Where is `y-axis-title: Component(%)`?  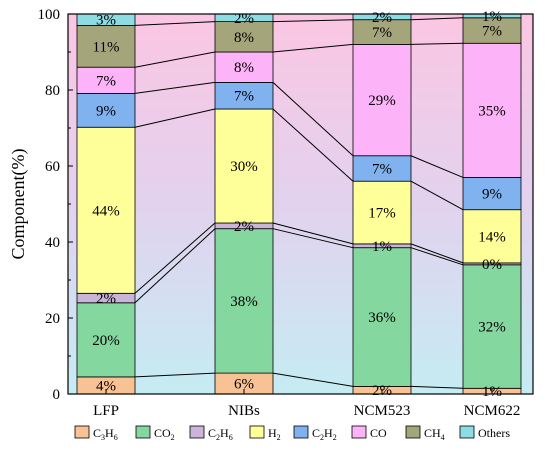 y-axis-title: Component(%) is located at coordinates (18, 204).